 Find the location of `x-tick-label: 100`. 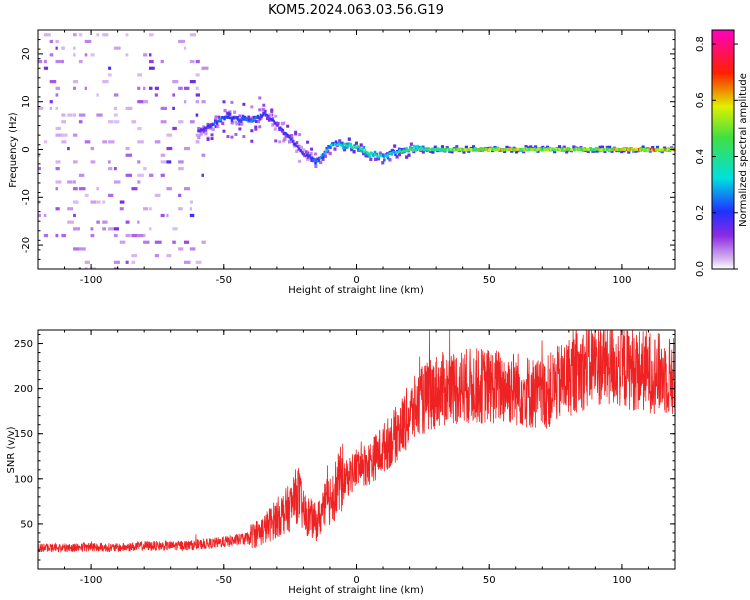

x-tick-label: 100 is located at coordinates (621, 280).